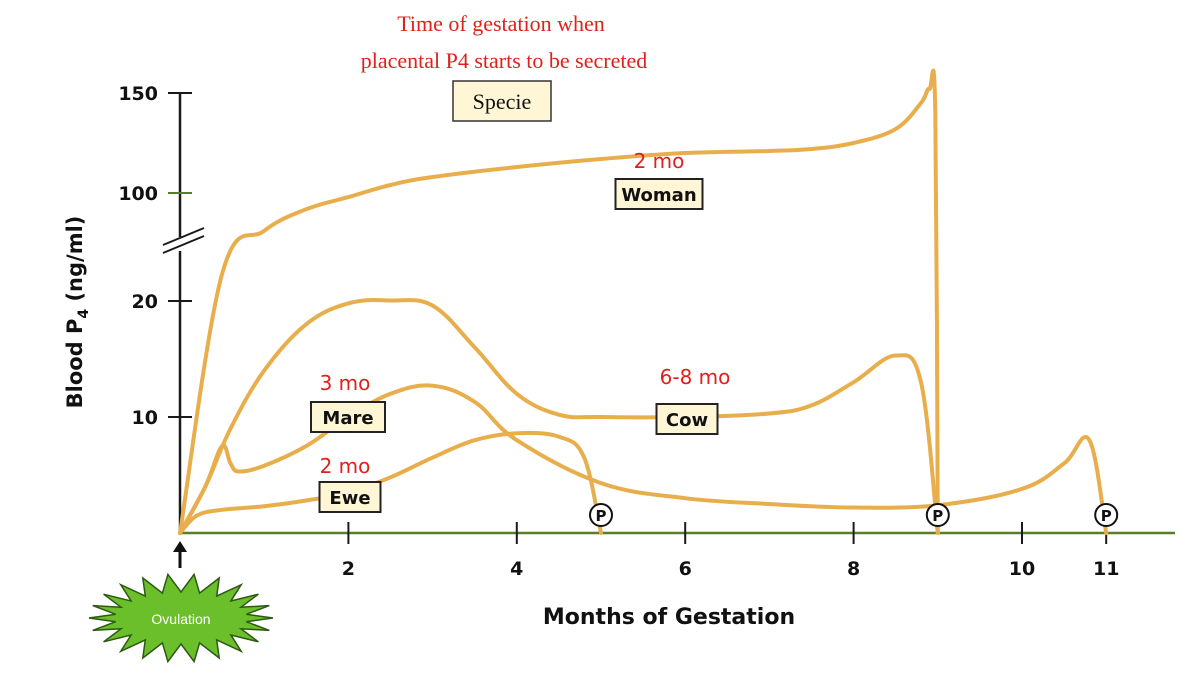  What do you see at coordinates (75, 364) in the screenshot?
I see `y-axis-label-main: Blood P` at bounding box center [75, 364].